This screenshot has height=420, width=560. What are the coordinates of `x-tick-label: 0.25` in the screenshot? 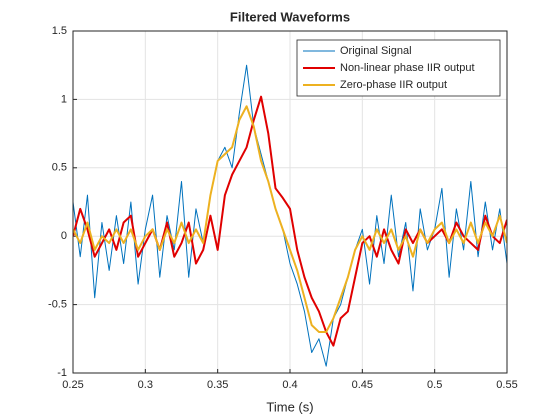 It's located at (72, 385).